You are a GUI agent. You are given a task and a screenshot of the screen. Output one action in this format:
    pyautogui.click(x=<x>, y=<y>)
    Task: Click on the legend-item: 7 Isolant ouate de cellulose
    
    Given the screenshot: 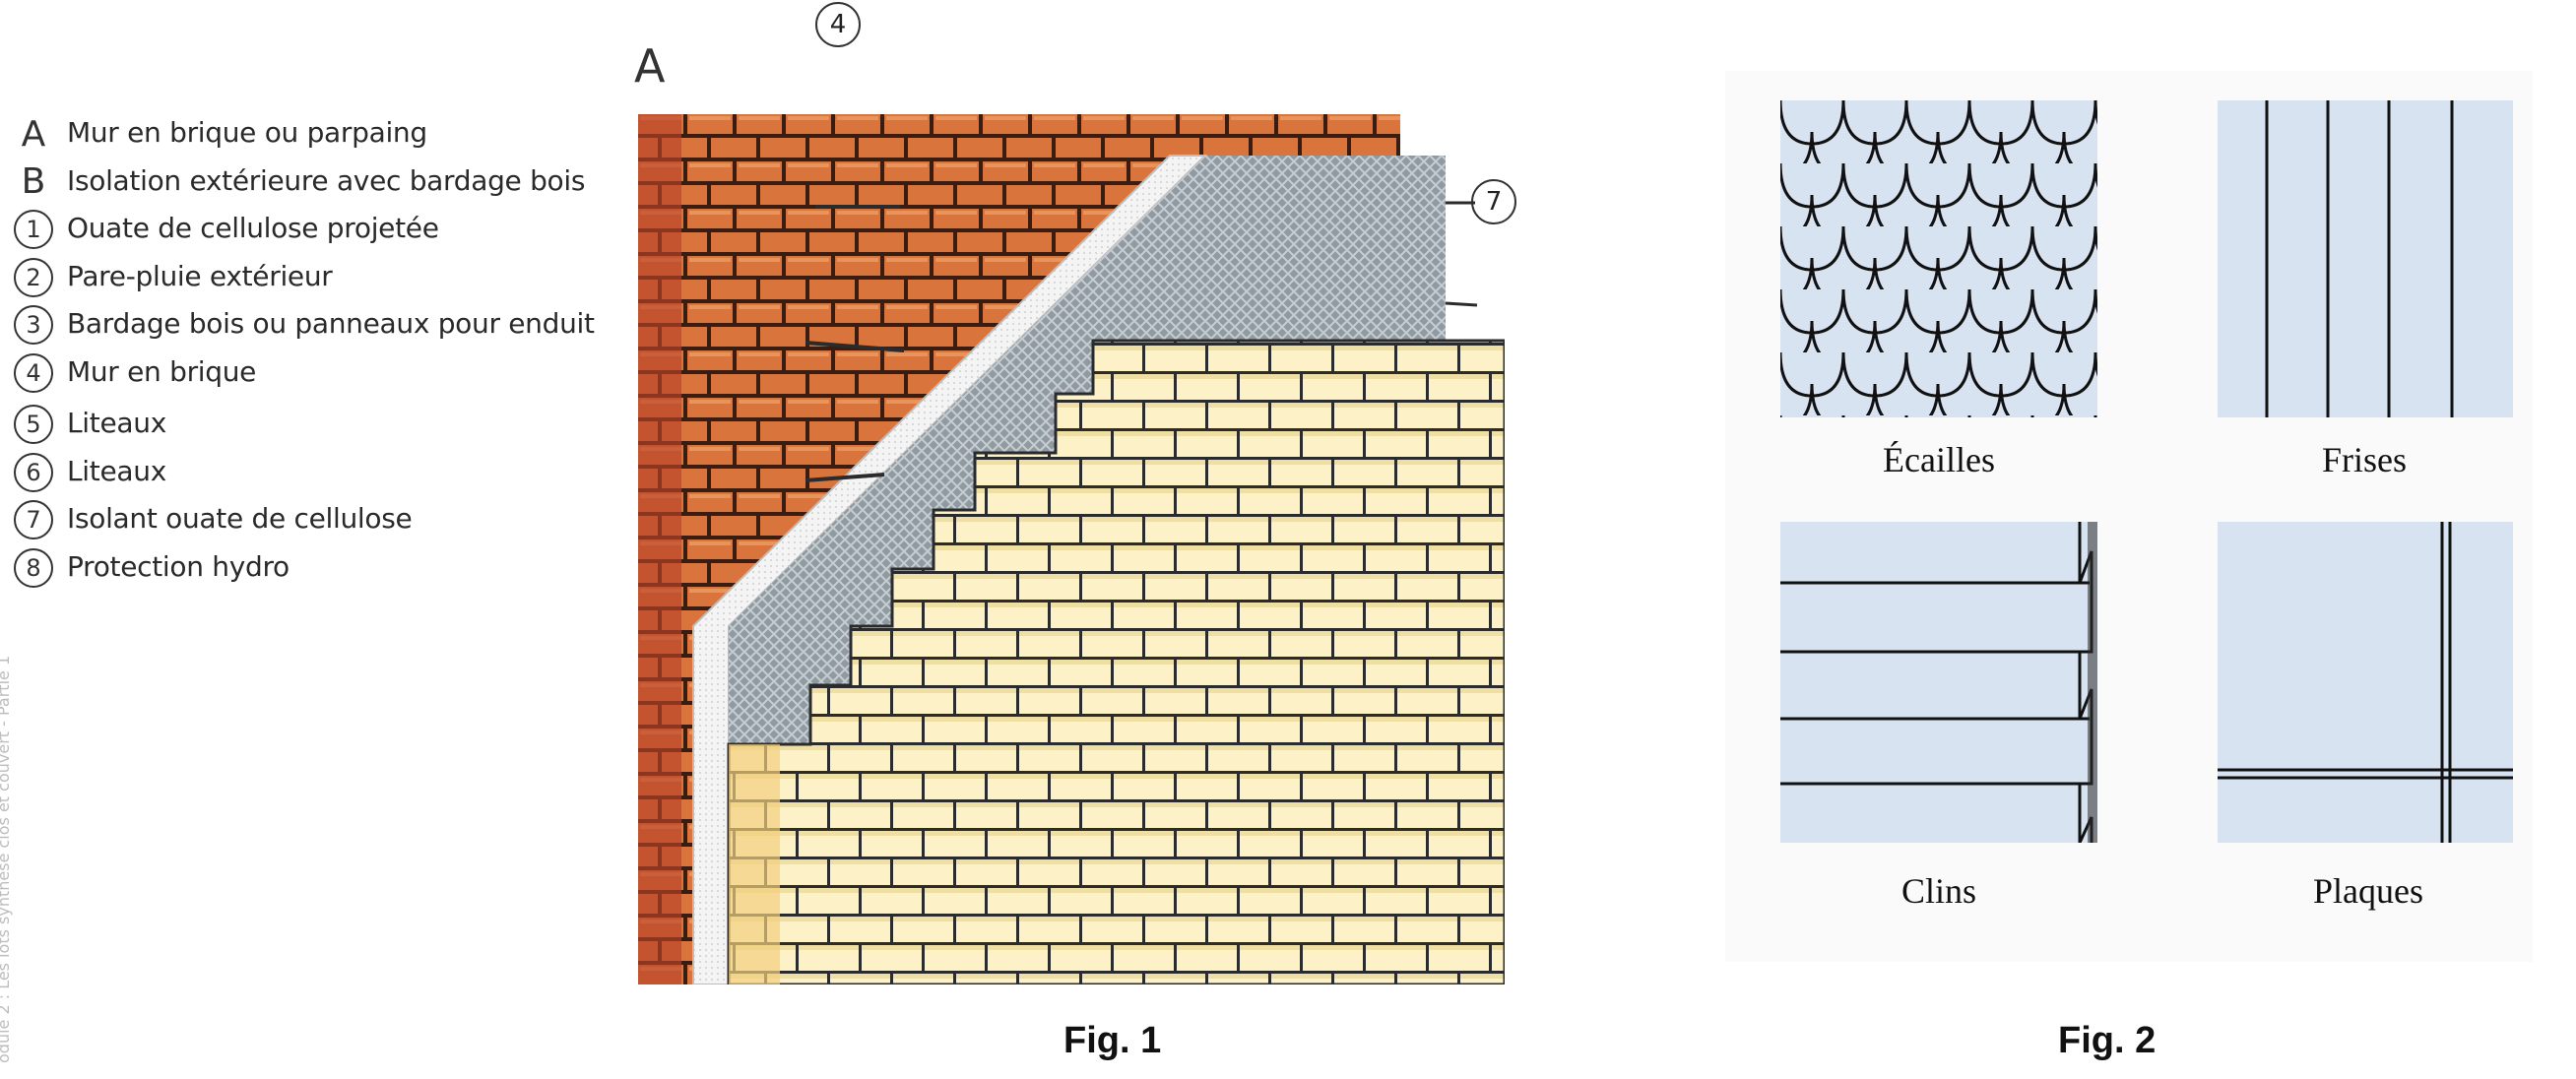 What is the action you would take?
    pyautogui.click(x=329, y=520)
    